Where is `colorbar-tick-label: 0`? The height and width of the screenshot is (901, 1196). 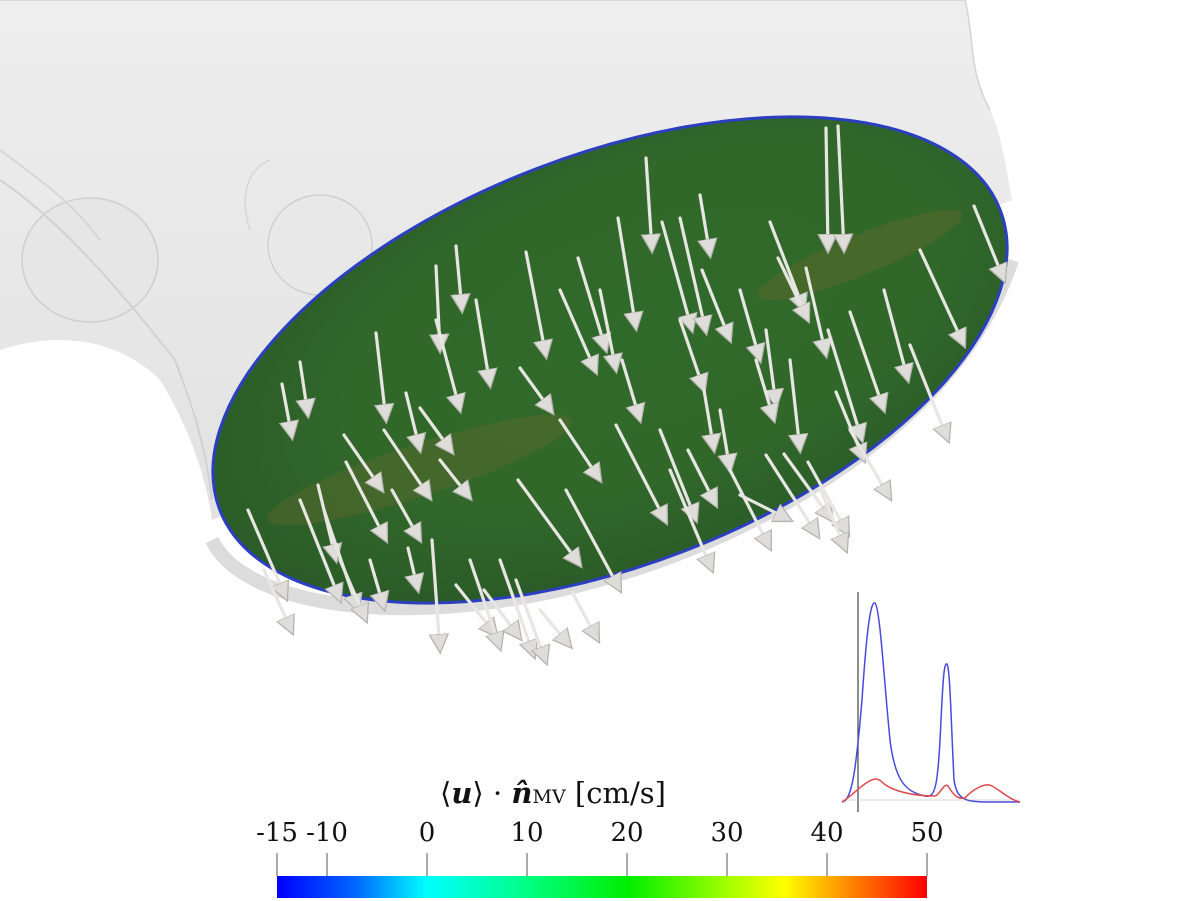 colorbar-tick-label: 0 is located at coordinates (427, 833).